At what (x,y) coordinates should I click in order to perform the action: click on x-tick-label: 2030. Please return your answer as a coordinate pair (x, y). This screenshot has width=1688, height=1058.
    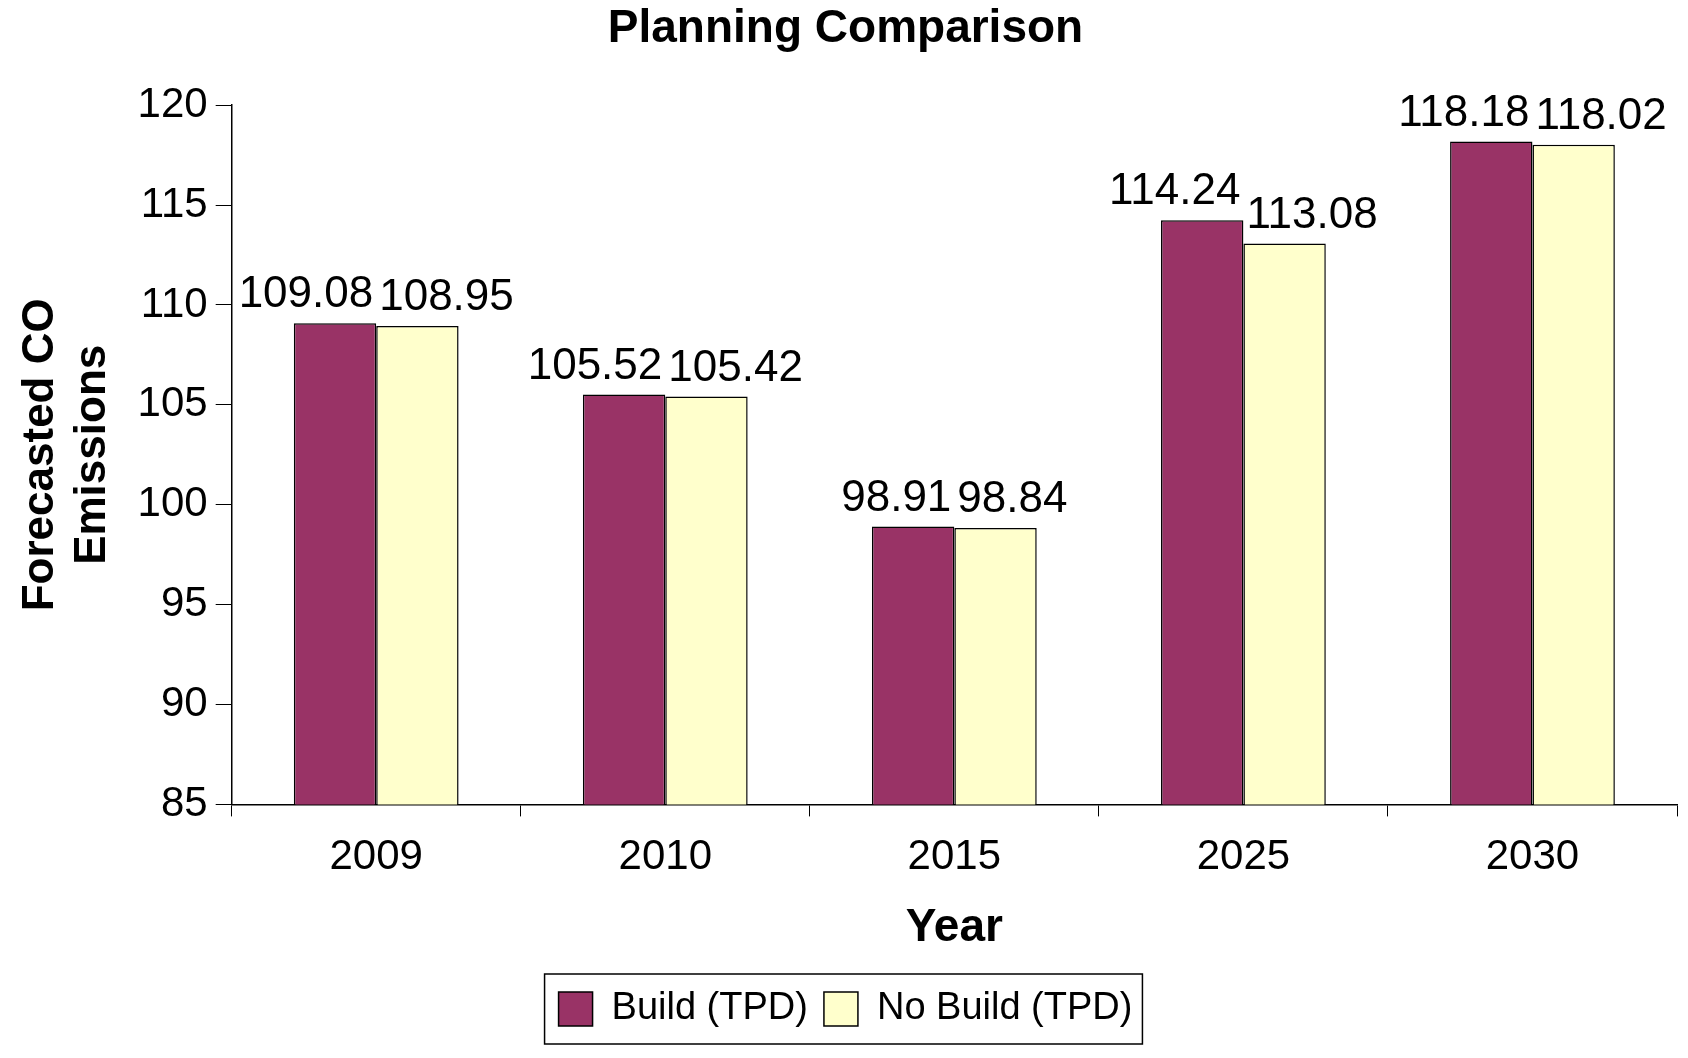
    Looking at the image, I should click on (1532, 855).